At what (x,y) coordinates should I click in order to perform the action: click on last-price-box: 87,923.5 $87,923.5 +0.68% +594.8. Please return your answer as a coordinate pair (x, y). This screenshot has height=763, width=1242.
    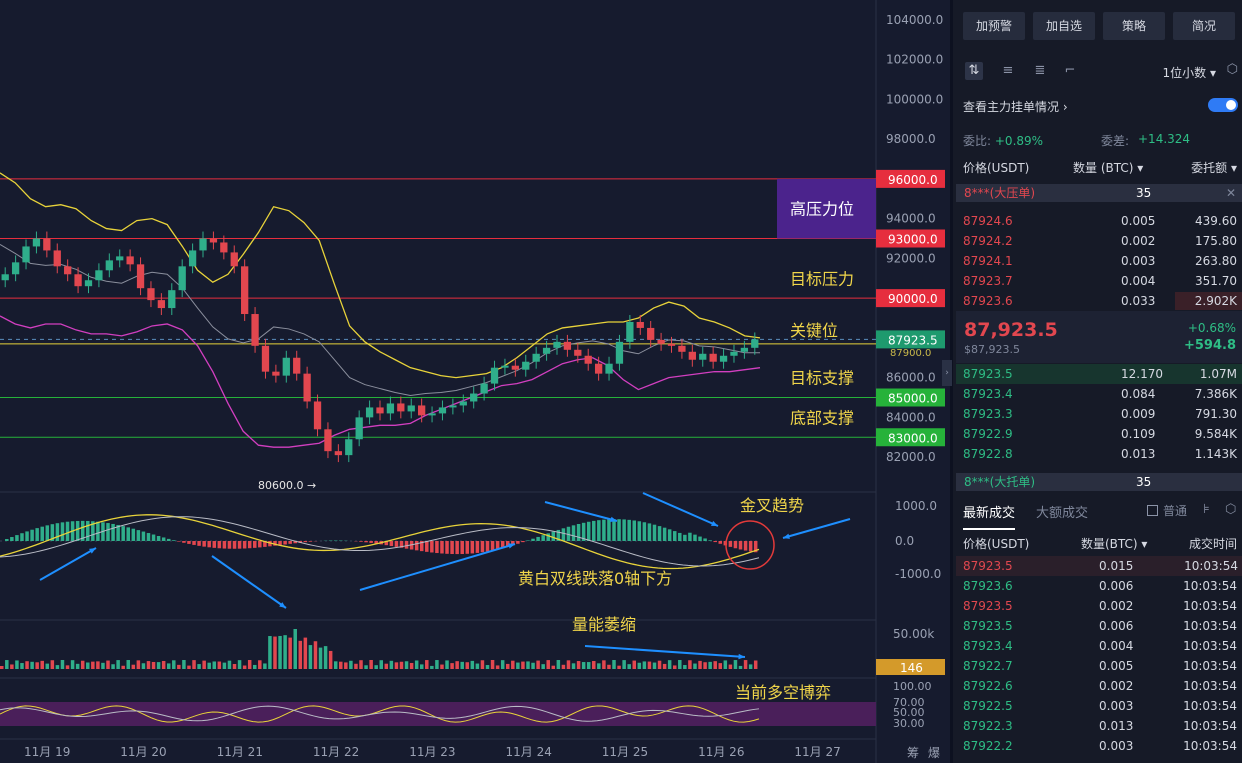
    Looking at the image, I should click on (1099, 337).